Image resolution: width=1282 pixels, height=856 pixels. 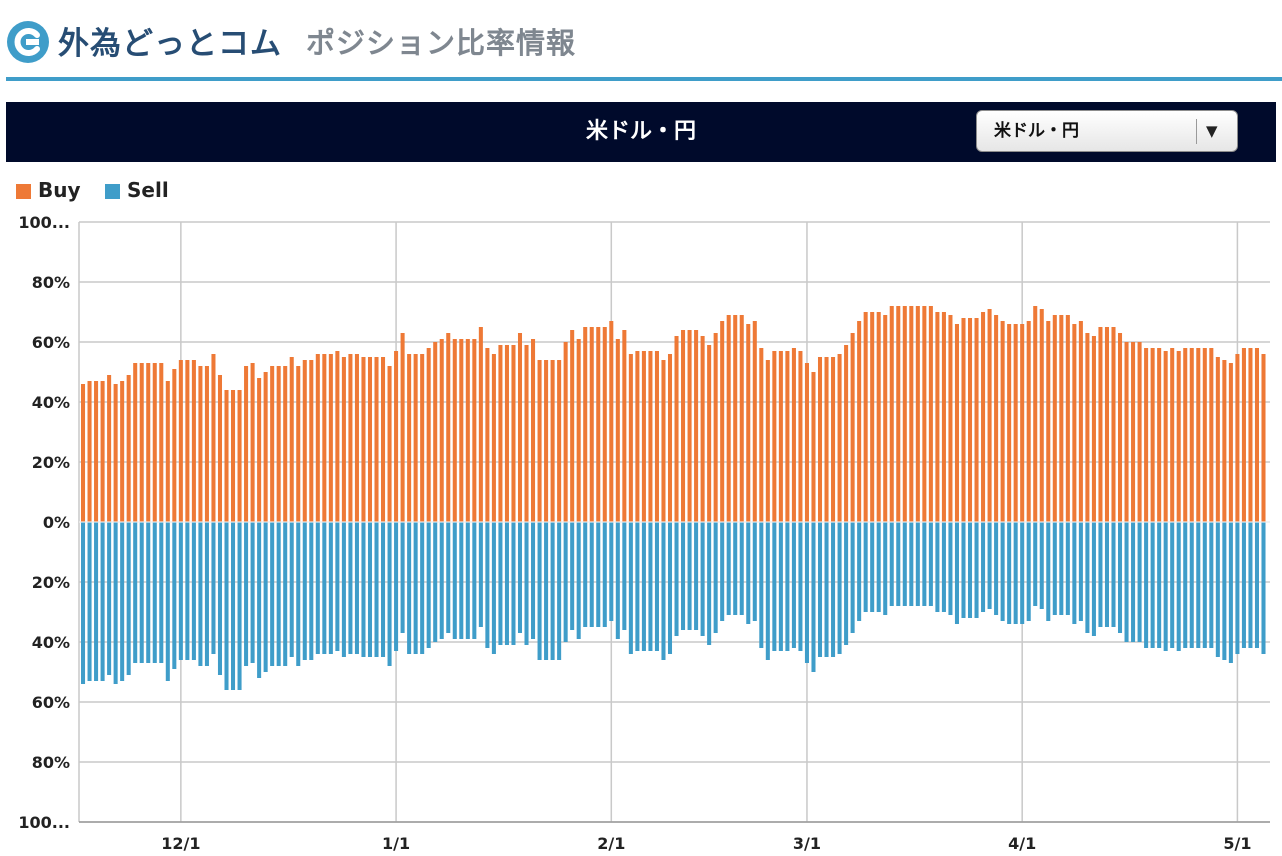 I want to click on fx-logo-icon, so click(x=28, y=42).